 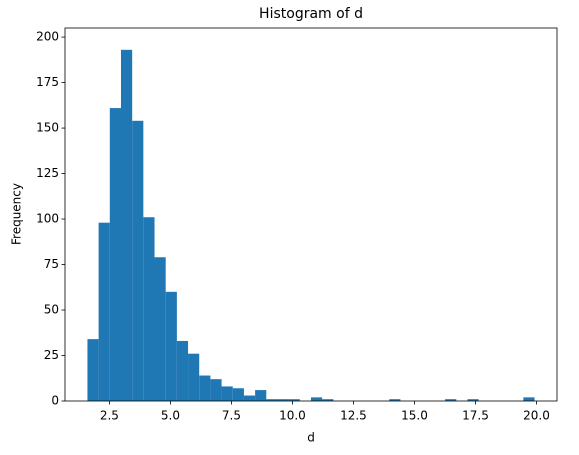 What do you see at coordinates (311, 14) in the screenshot?
I see `chart-title: Histogram of d` at bounding box center [311, 14].